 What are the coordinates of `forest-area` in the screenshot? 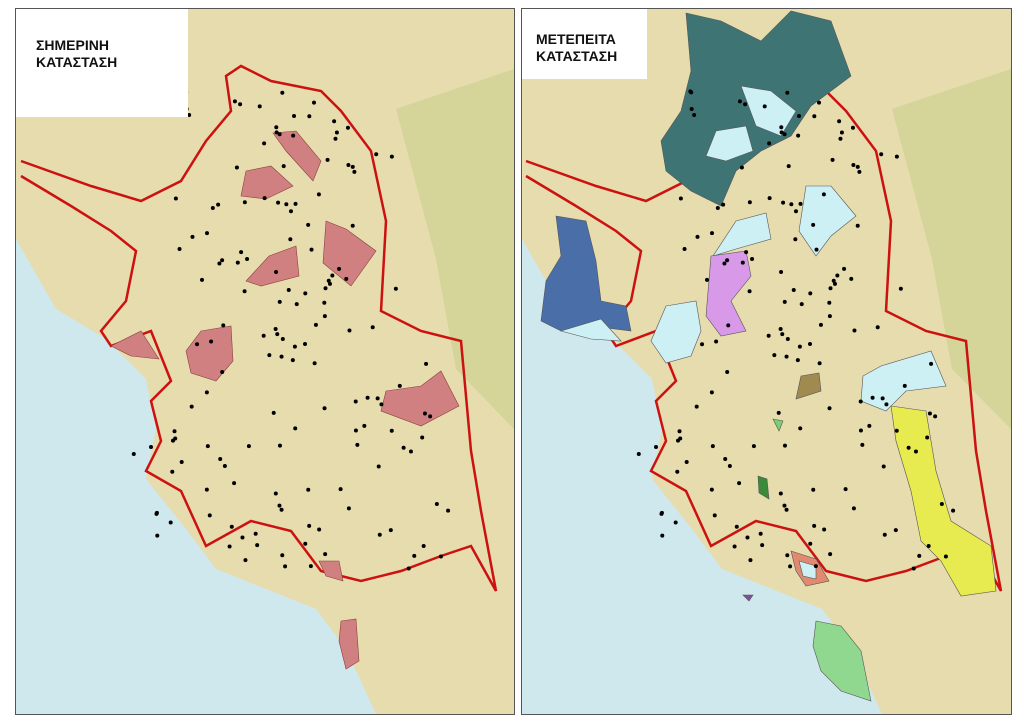 It's located at (951, 249).